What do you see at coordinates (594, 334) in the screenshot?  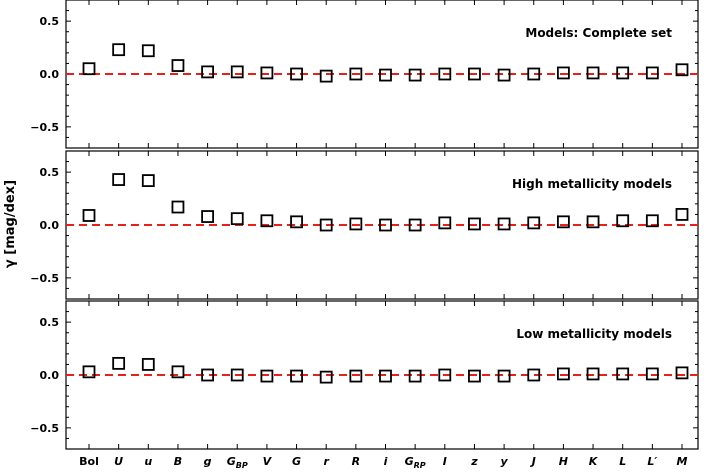 I see `panel-title: Low metallicity models` at bounding box center [594, 334].